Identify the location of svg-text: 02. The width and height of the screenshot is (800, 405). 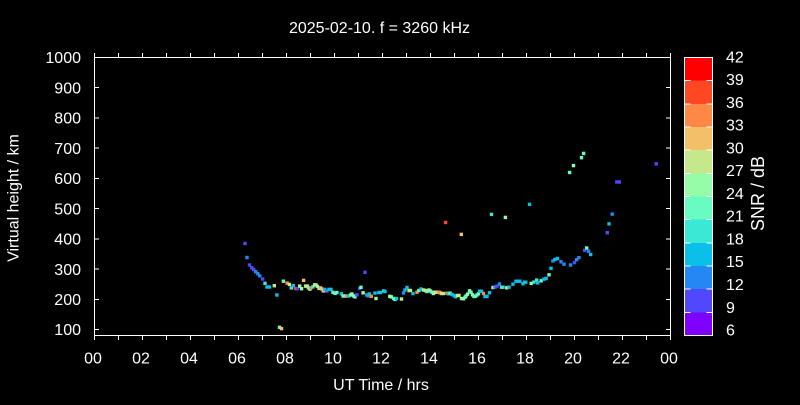
(141, 359).